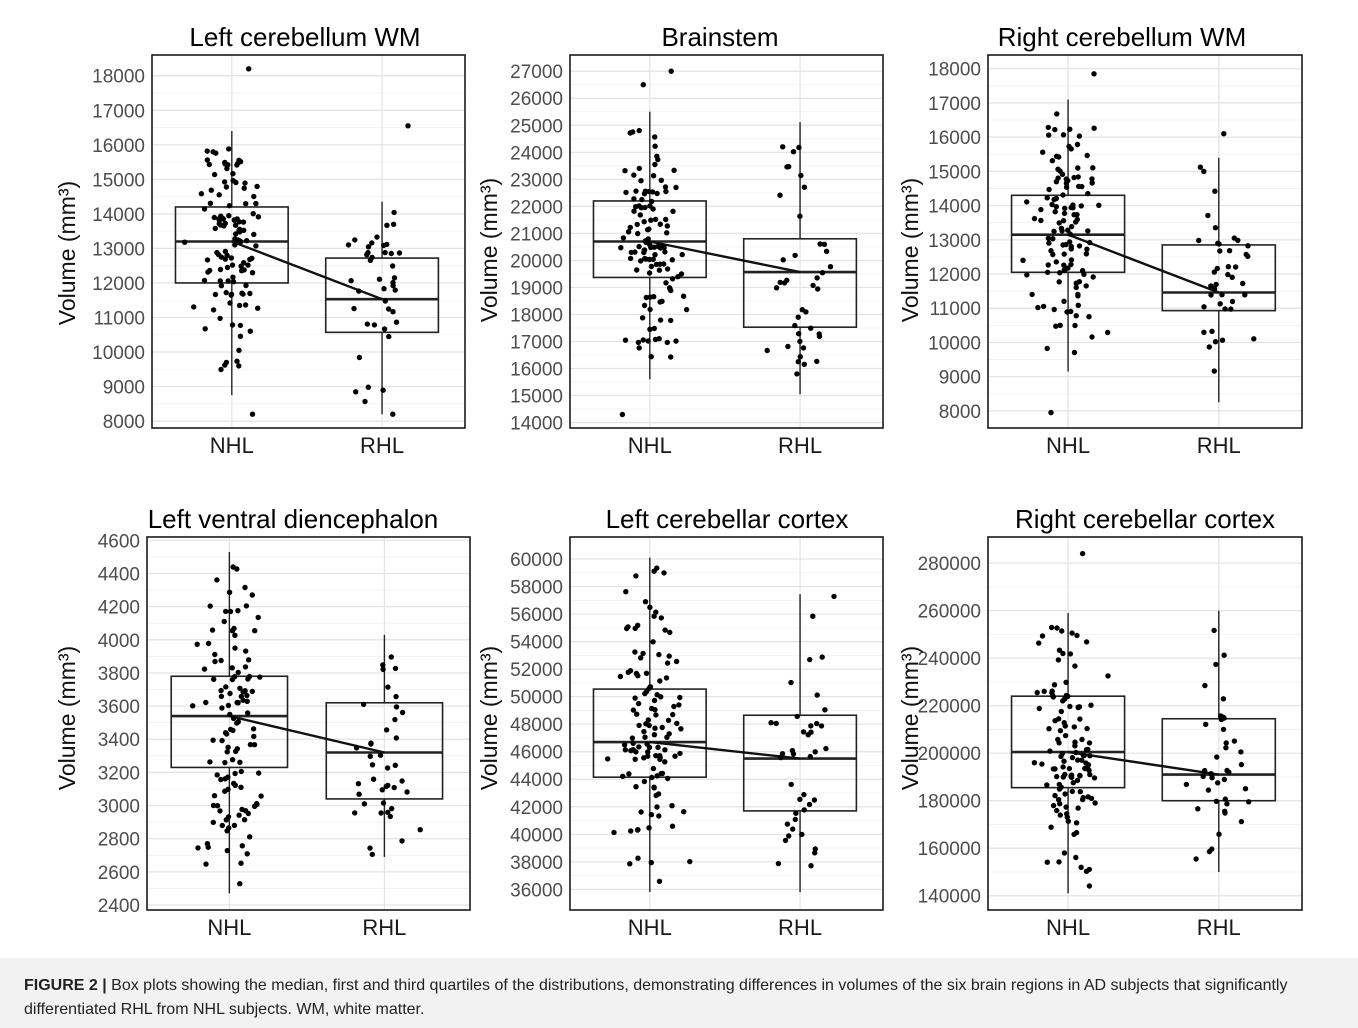 Image resolution: width=1358 pixels, height=1028 pixels. I want to click on plot-area, so click(1145, 241).